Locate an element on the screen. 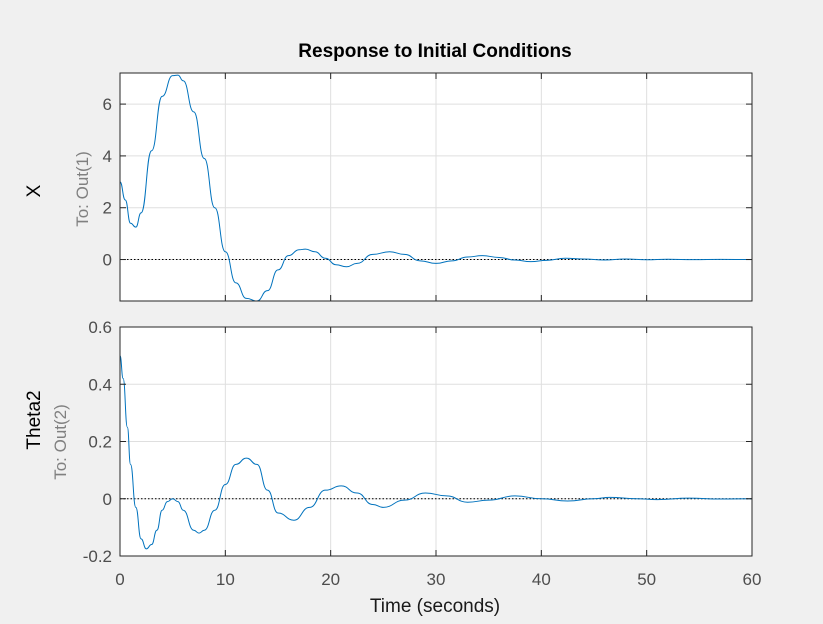 The width and height of the screenshot is (823, 624). chart-title: Response to Initial Conditions is located at coordinates (434, 51).